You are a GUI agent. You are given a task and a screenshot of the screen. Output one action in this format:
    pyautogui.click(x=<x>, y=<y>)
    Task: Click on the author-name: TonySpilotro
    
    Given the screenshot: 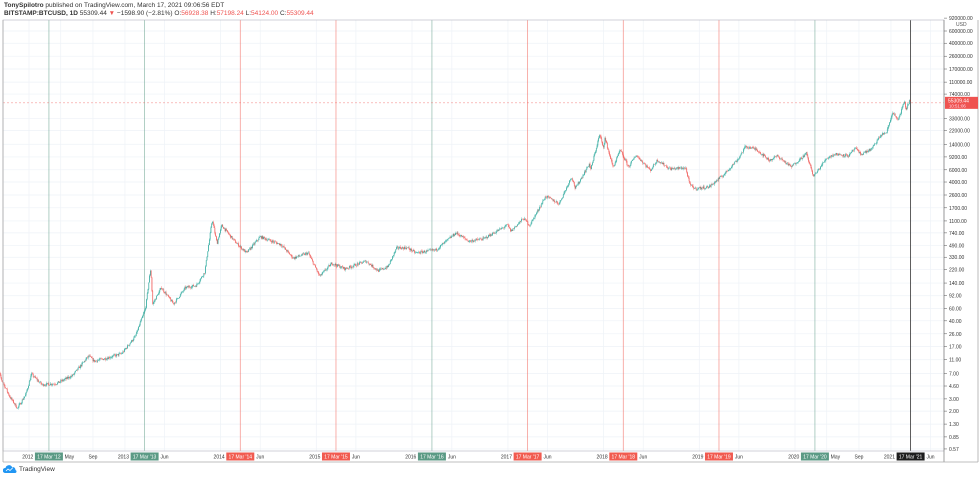 What is the action you would take?
    pyautogui.click(x=24, y=5)
    